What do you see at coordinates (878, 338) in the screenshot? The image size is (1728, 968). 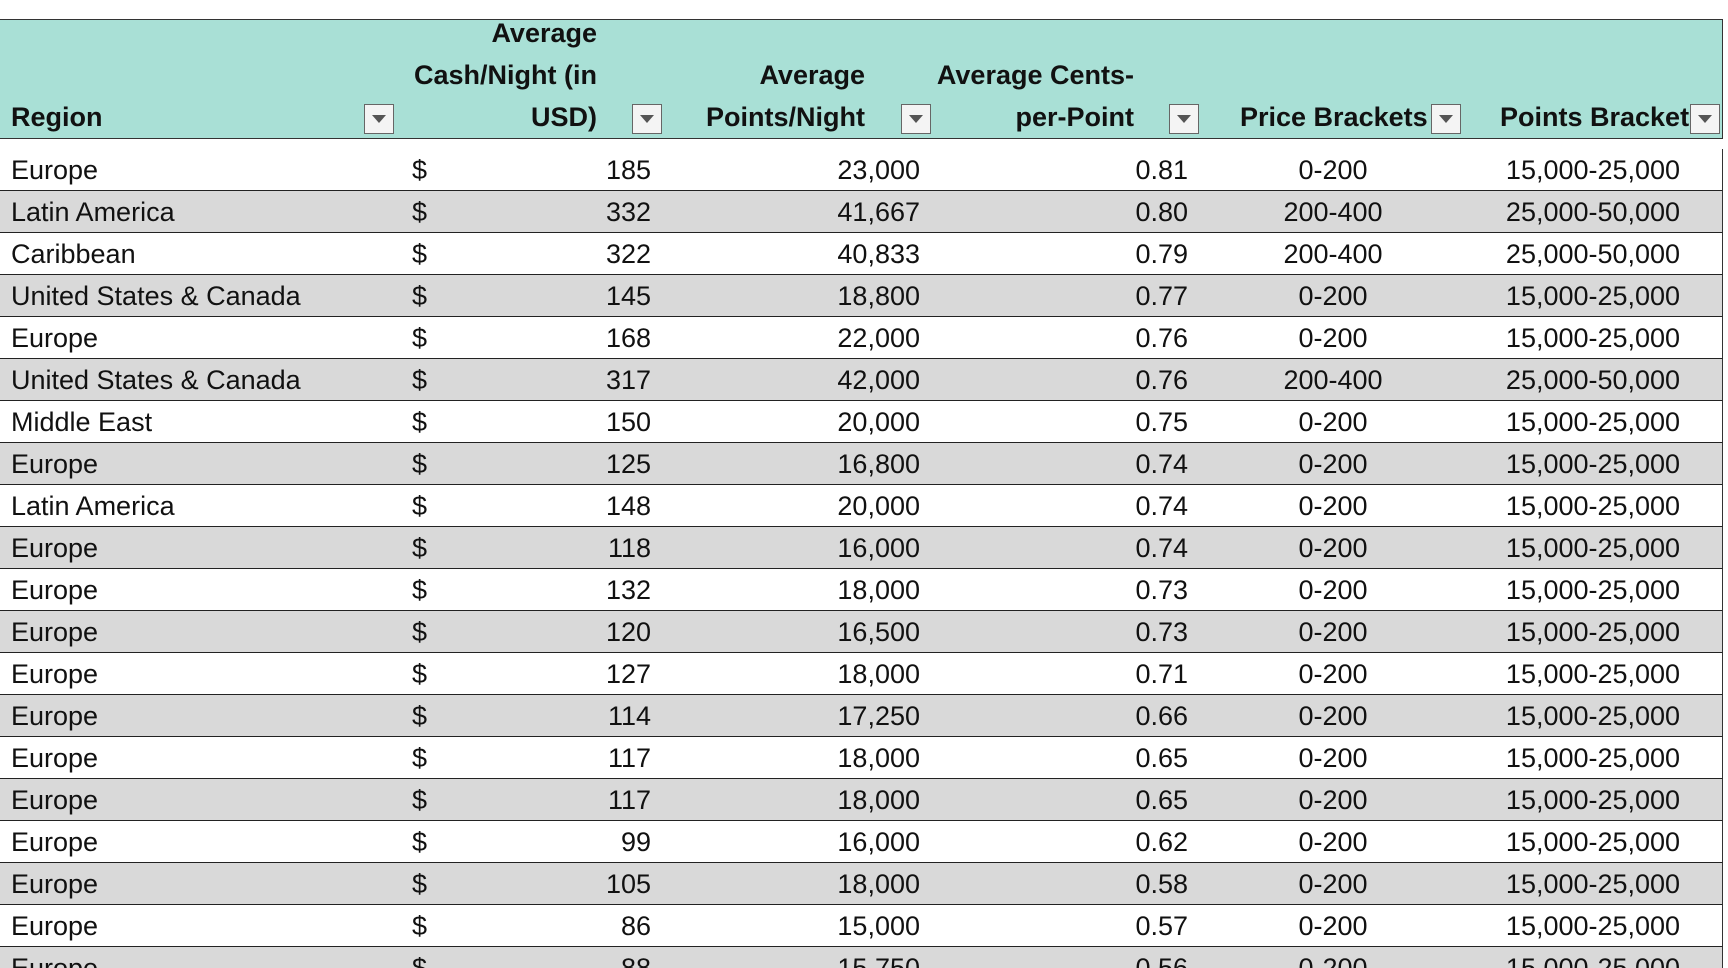 I see `points: 22,000` at bounding box center [878, 338].